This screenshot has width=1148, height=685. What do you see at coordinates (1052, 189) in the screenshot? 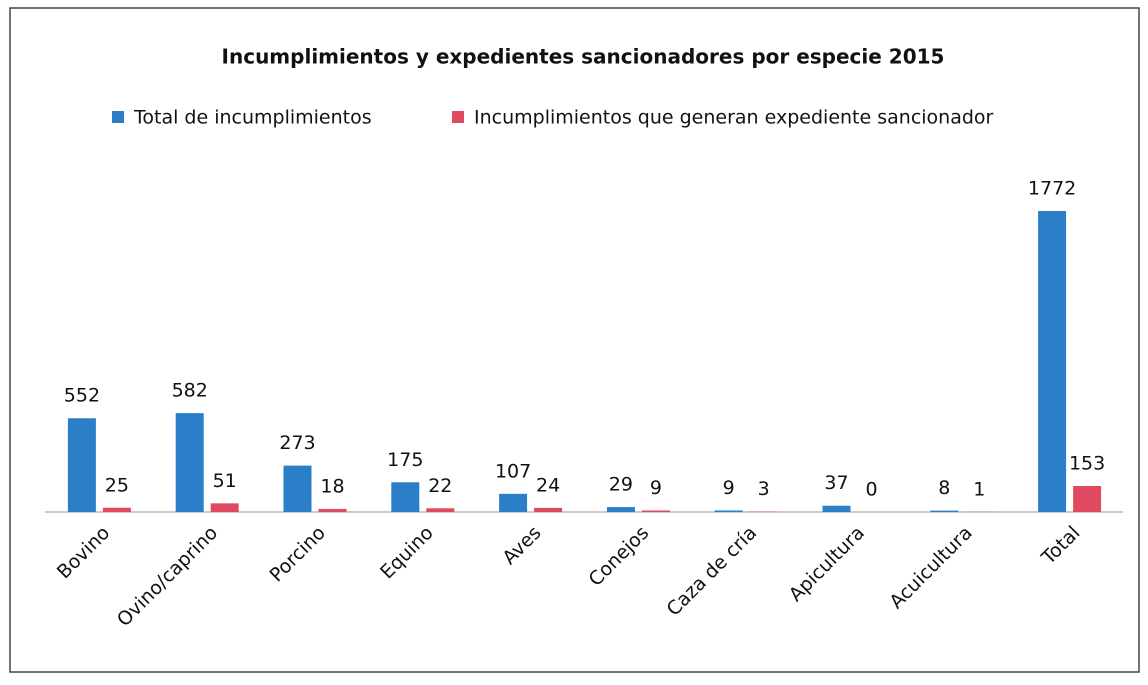
I see `data-label: 1772` at bounding box center [1052, 189].